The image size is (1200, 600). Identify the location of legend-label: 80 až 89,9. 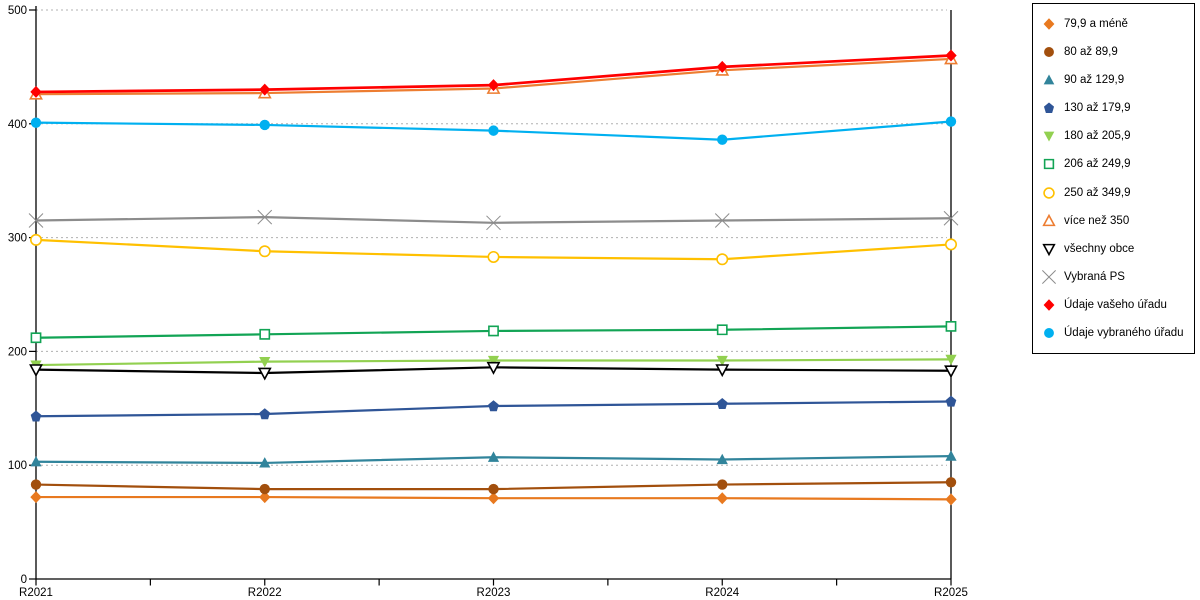
(1091, 52).